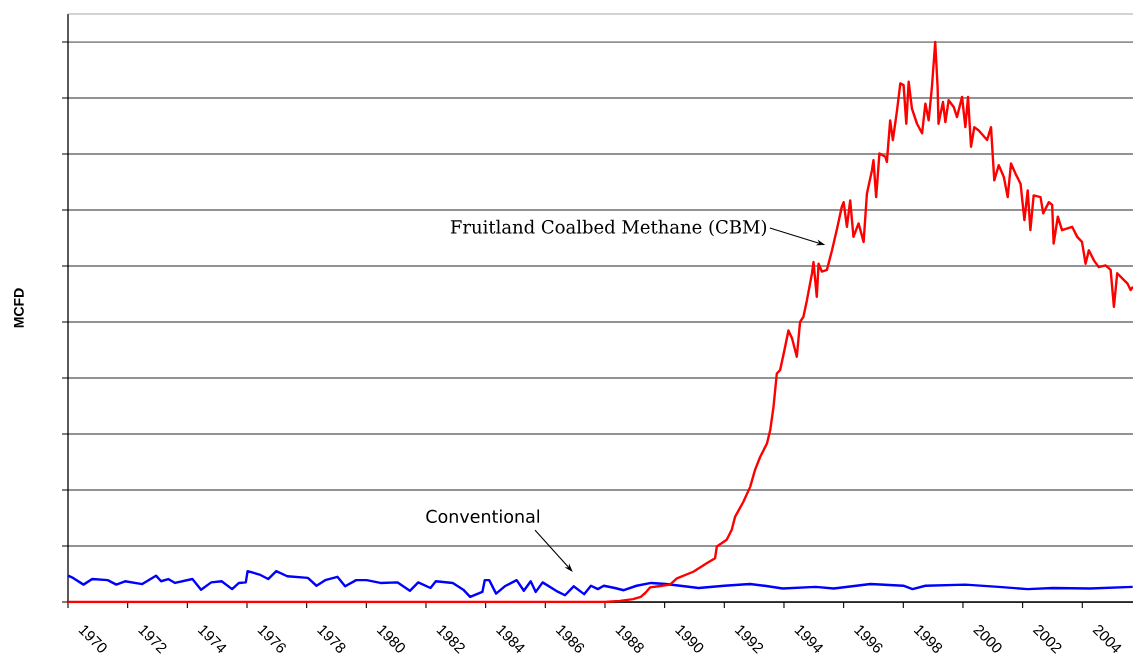  I want to click on annotation: Fruitland Coalbed Methane (CBM), so click(608, 228).